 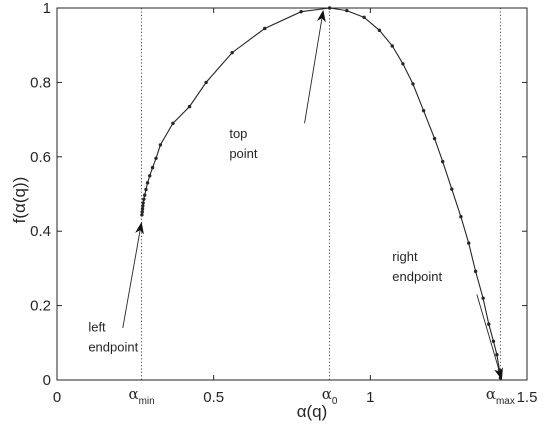 What do you see at coordinates (238, 133) in the screenshot?
I see `annotation-text: top` at bounding box center [238, 133].